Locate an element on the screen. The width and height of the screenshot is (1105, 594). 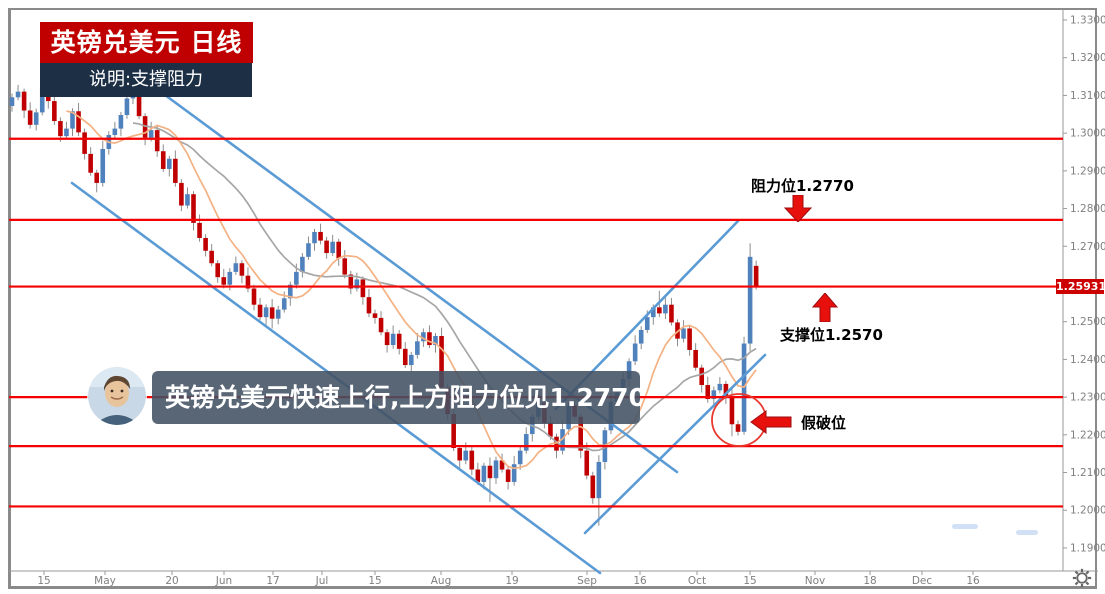
date-tick-label: 17 is located at coordinates (272, 581).